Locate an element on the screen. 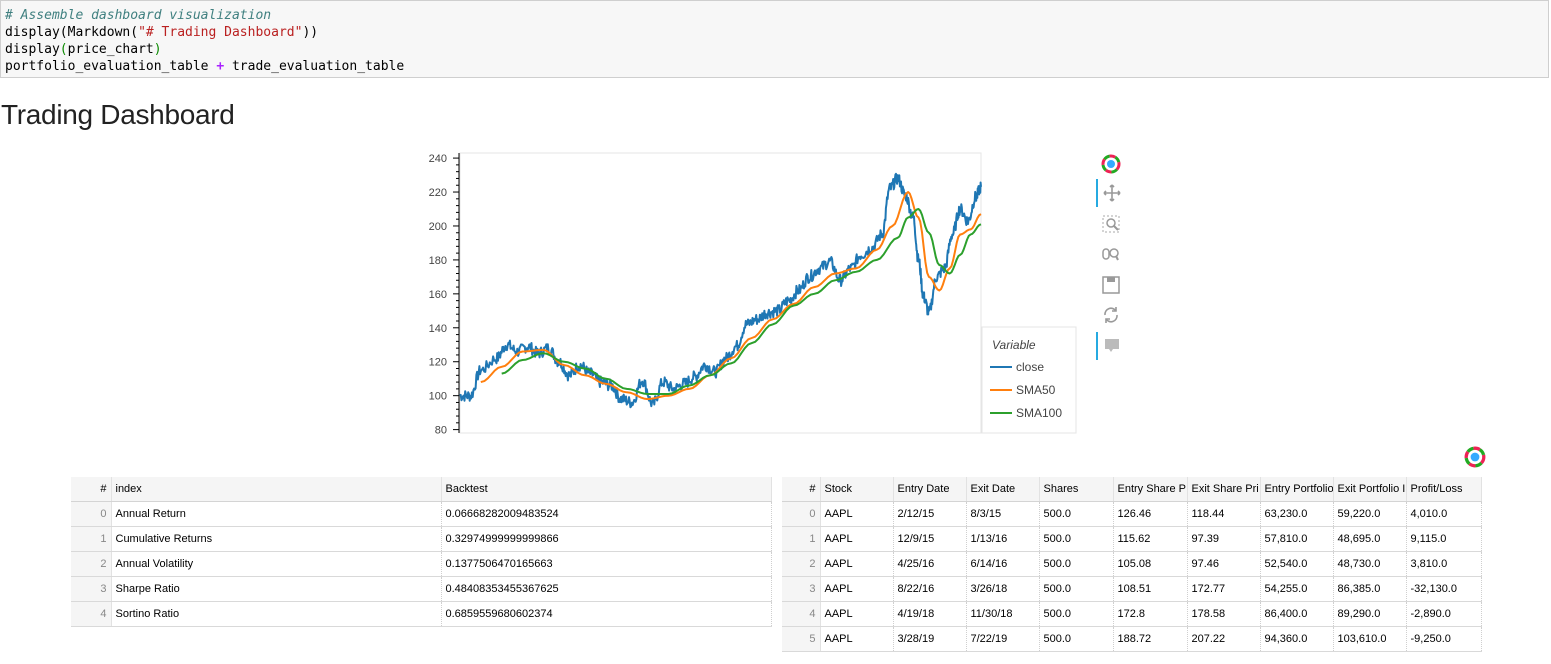 The width and height of the screenshot is (1551, 664). table-cell: 0.06668282009483524 is located at coordinates (606, 514).